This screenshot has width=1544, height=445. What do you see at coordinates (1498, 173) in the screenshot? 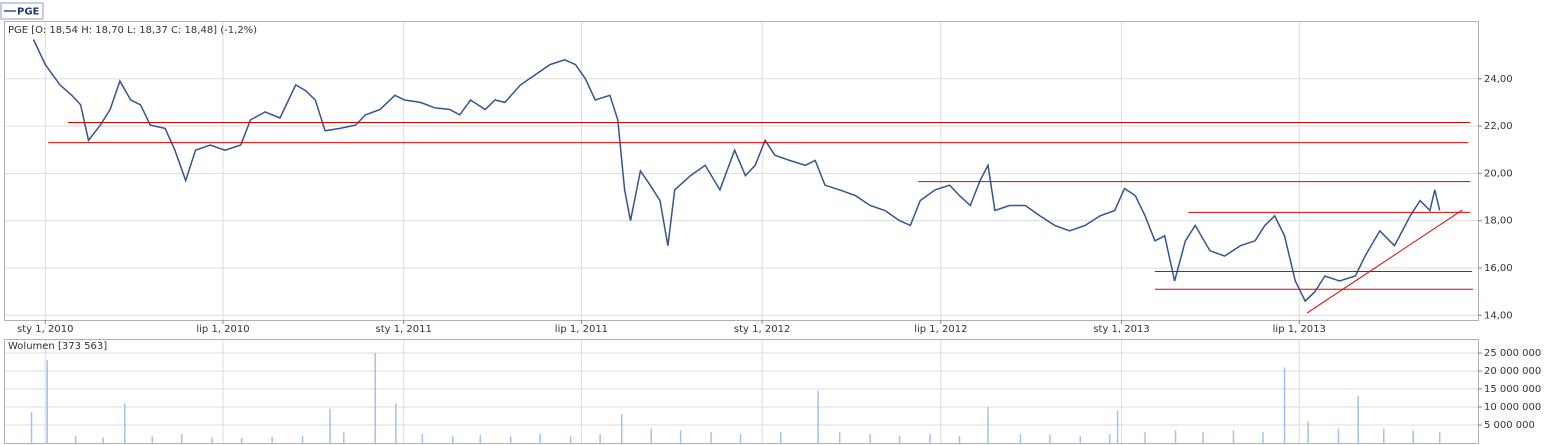
I see `y-tick-label: 20,00` at bounding box center [1498, 173].